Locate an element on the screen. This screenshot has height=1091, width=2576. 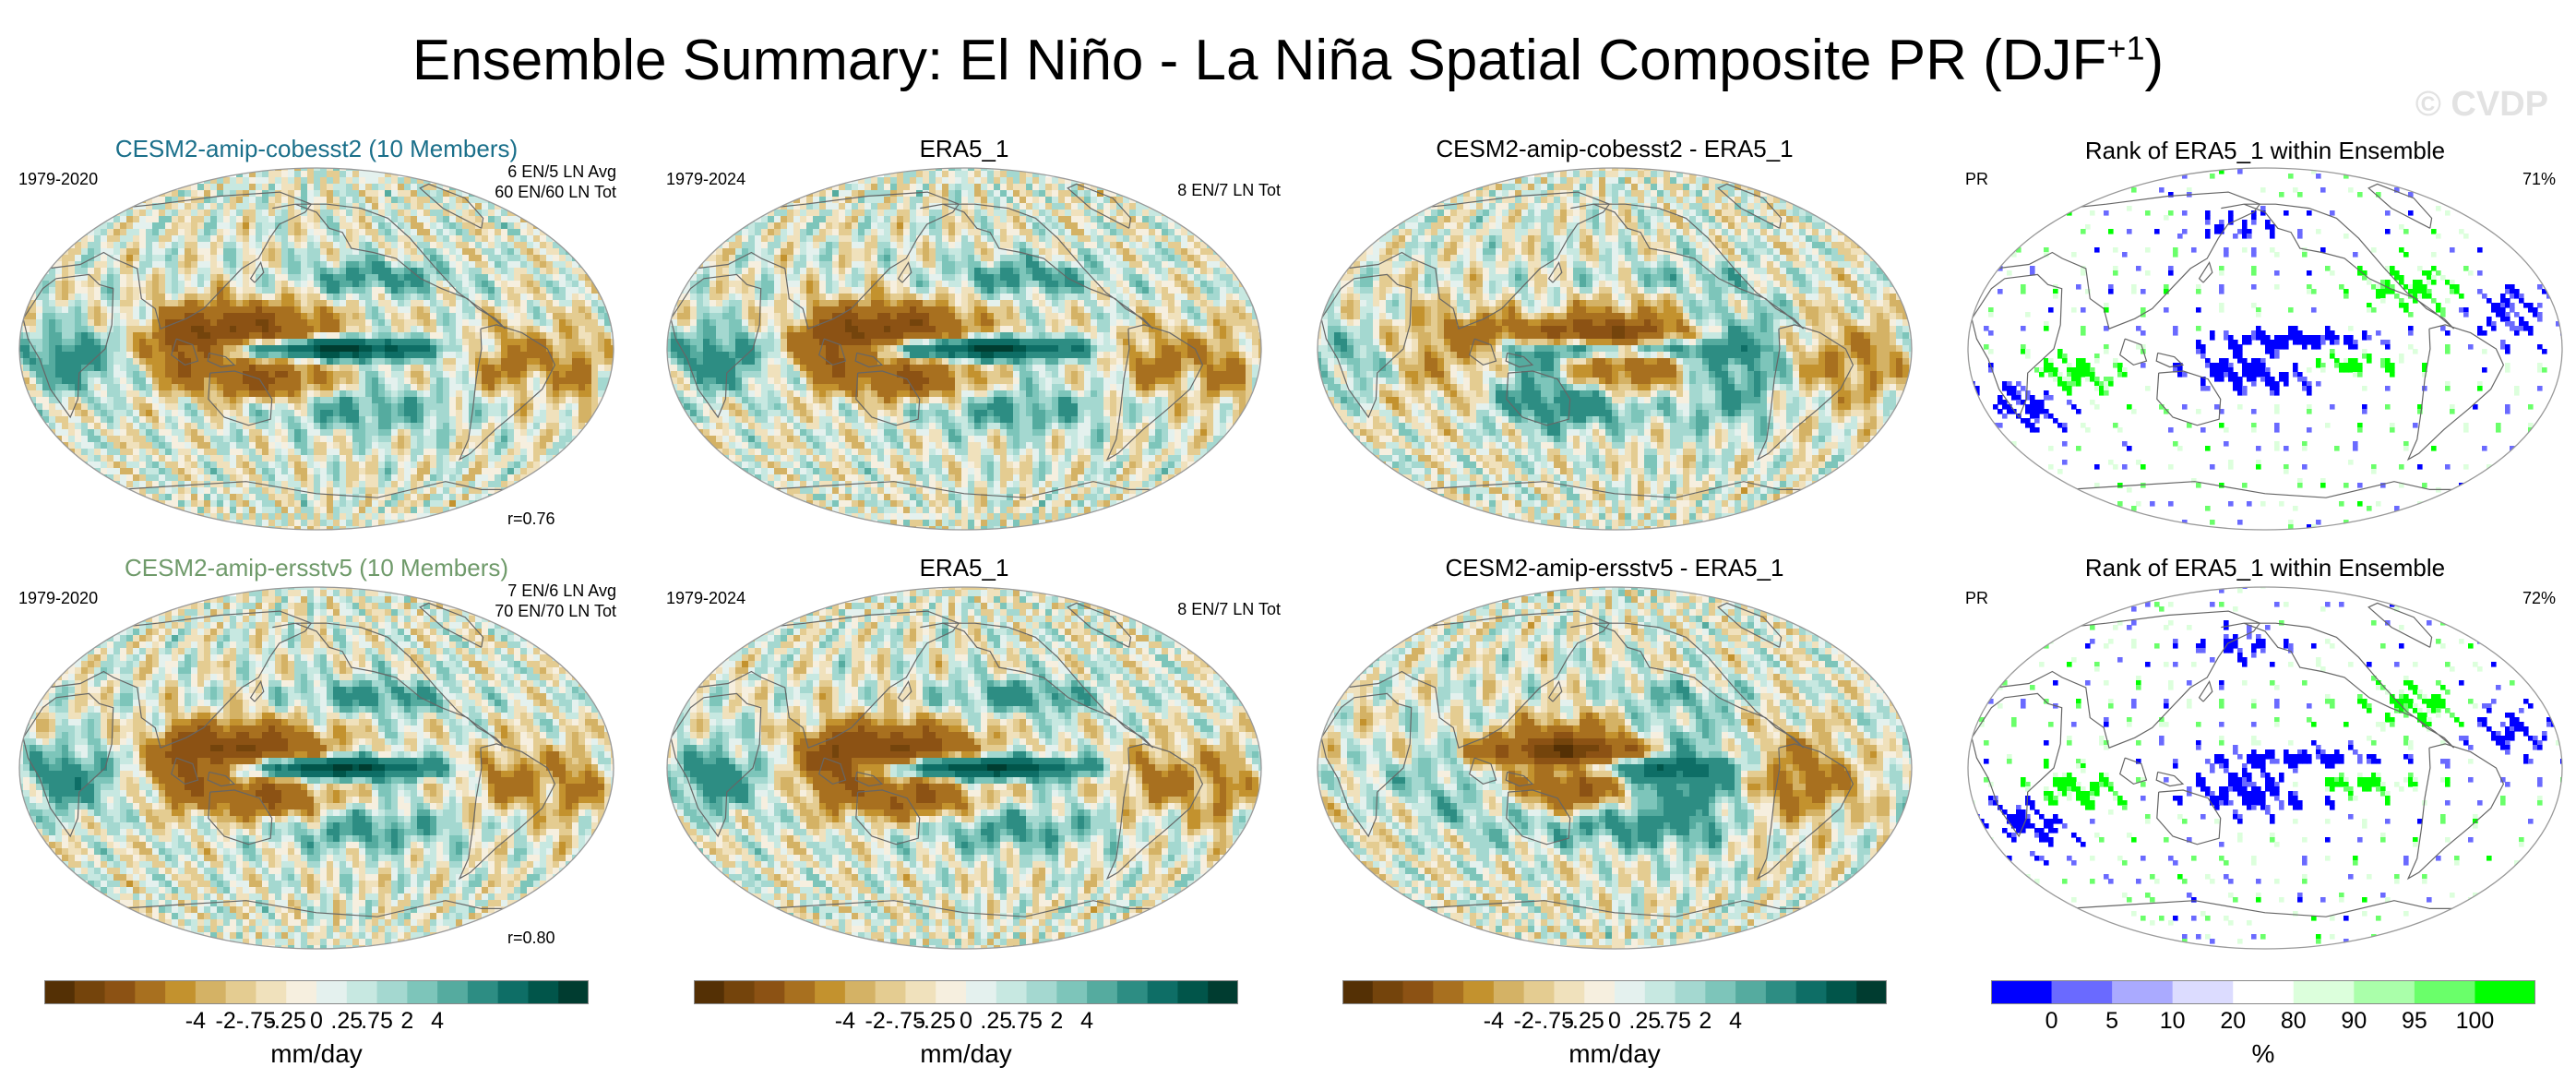
row2-model-map is located at coordinates (316, 768).